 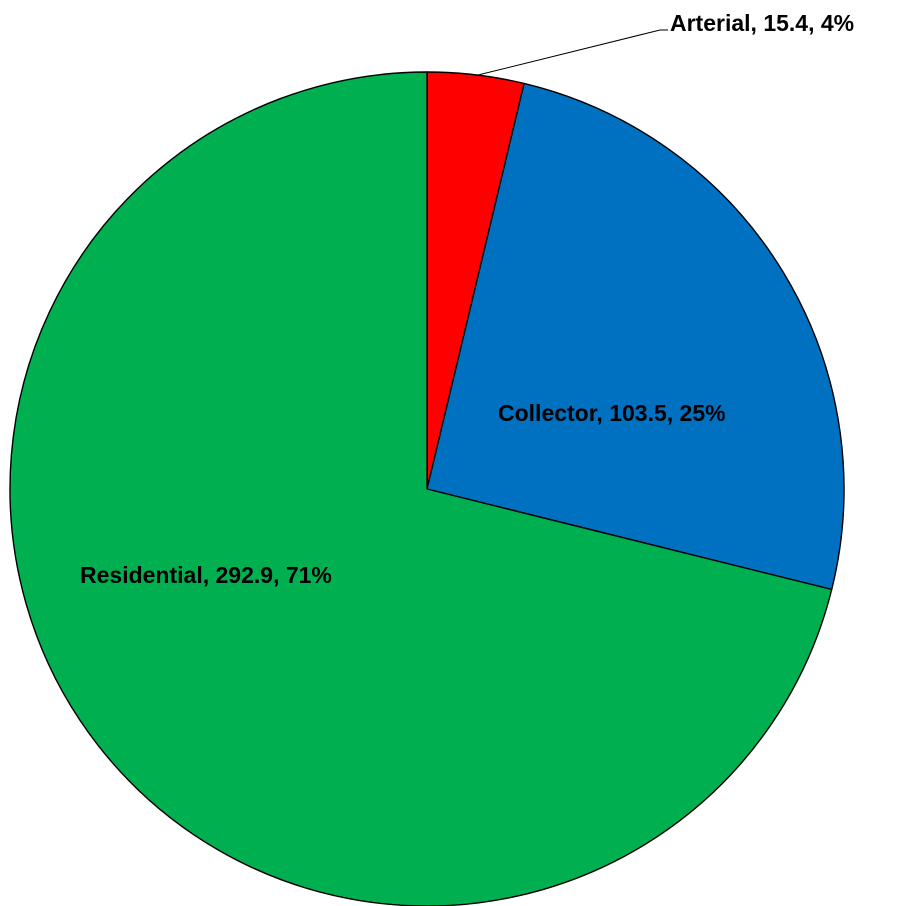 What do you see at coordinates (762, 23) in the screenshot?
I see `data-label-arterial: Arterial, 15.4, 4%` at bounding box center [762, 23].